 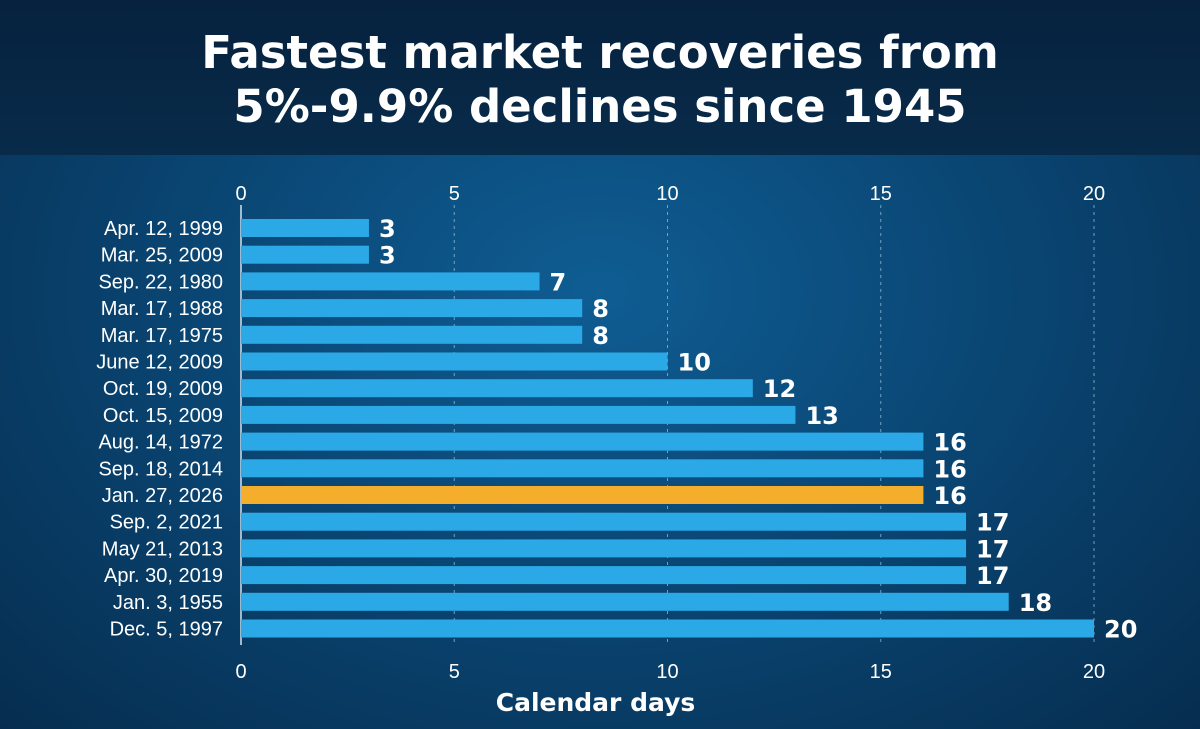 What do you see at coordinates (779, 389) in the screenshot?
I see `value-label-7: 12` at bounding box center [779, 389].